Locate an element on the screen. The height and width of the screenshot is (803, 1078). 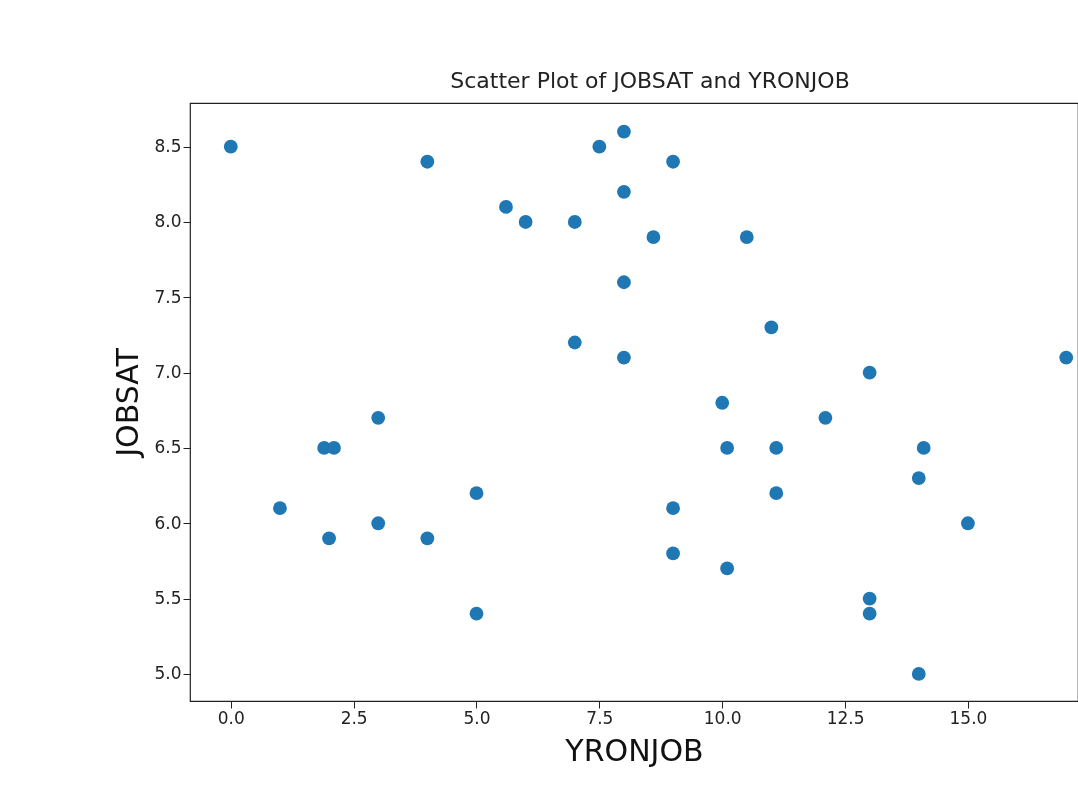
x-tick-label: 12.5 is located at coordinates (845, 717).